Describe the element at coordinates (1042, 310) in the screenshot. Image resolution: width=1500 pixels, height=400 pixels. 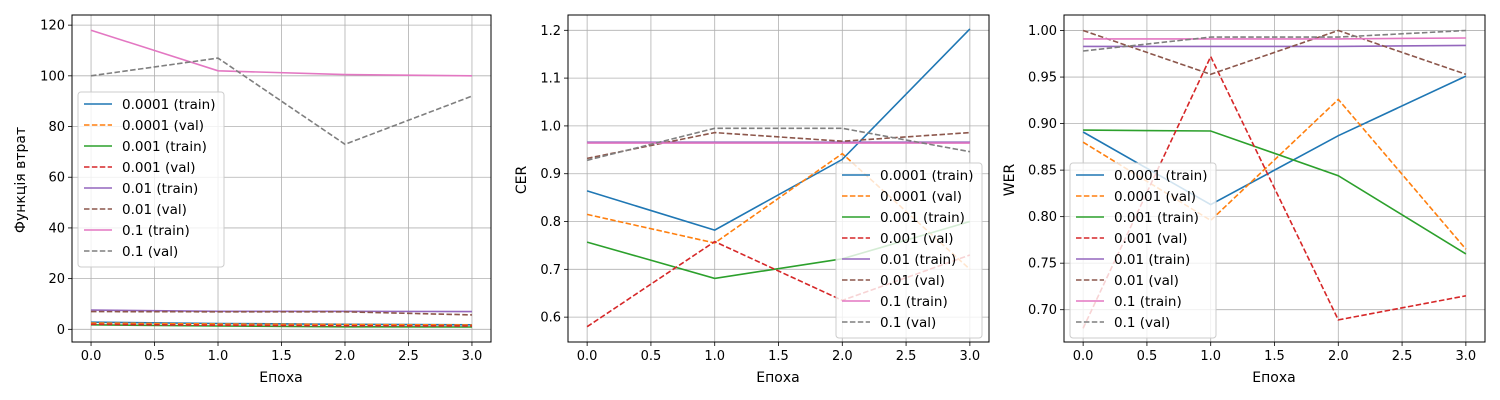
I see `y-tick-label: 0.70` at that location.